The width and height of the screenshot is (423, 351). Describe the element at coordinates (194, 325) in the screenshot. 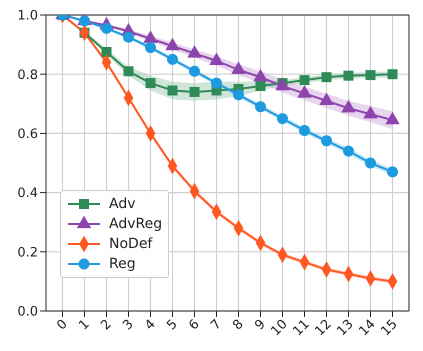

I see `x-tick-label: 6` at that location.